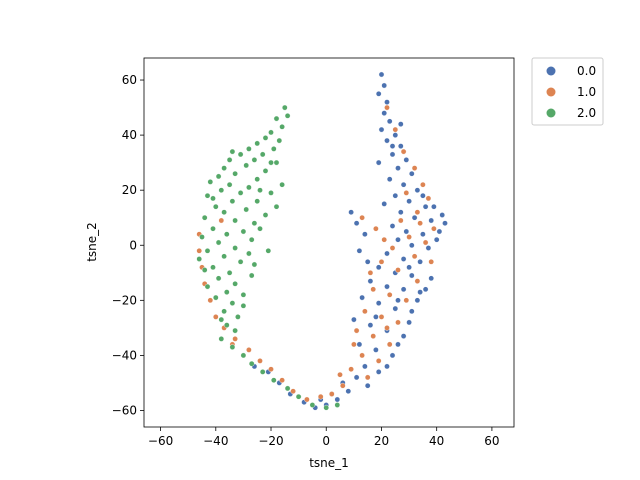 The width and height of the screenshot is (640, 480). What do you see at coordinates (326, 441) in the screenshot?
I see `x-tick-label-3: 0` at bounding box center [326, 441].